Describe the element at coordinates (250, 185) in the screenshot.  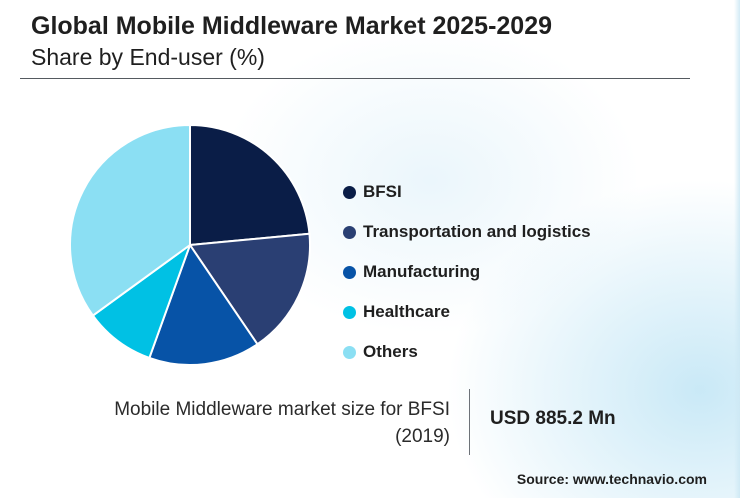
I see `pie-slice-bfsi` at that location.